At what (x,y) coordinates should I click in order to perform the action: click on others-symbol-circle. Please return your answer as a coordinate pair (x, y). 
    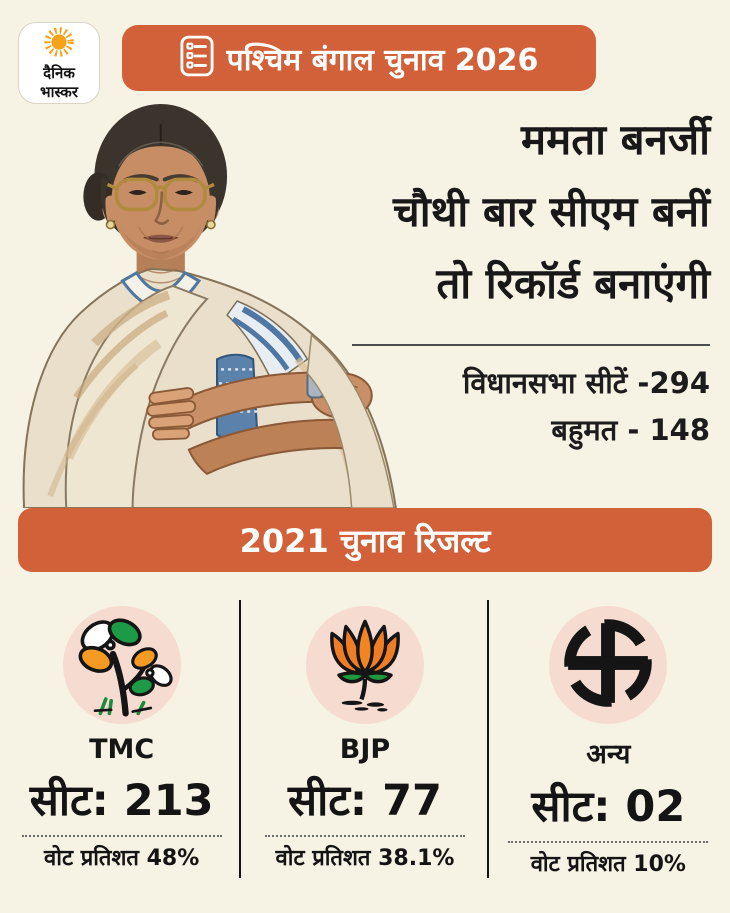
    Looking at the image, I should click on (608, 665).